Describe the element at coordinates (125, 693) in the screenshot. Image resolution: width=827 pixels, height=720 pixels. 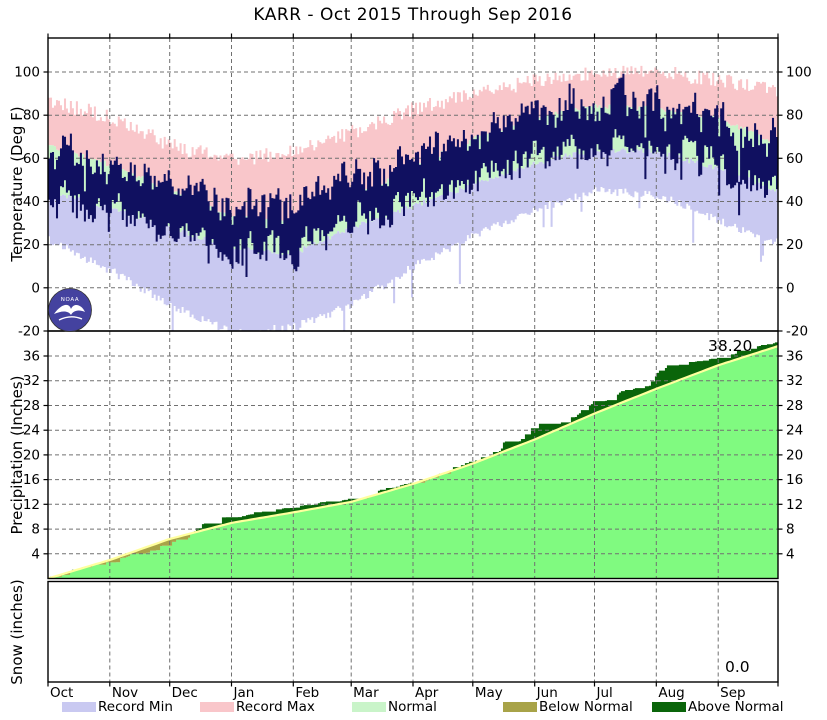
I see `month-label: Nov` at that location.